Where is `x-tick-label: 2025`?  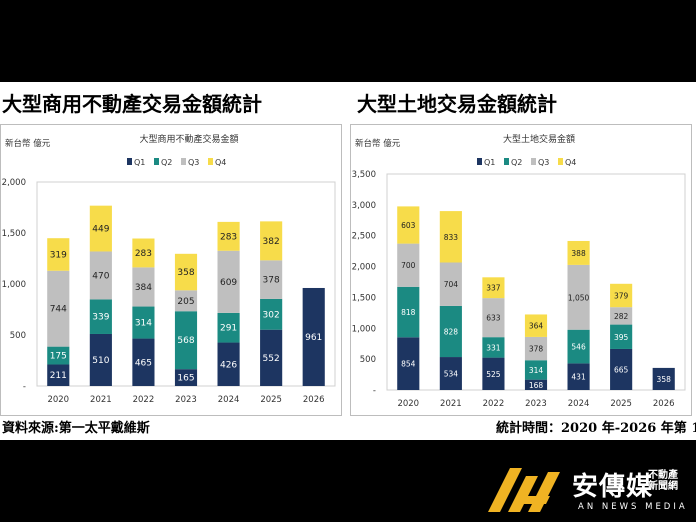
x-tick-label: 2025 is located at coordinates (621, 404).